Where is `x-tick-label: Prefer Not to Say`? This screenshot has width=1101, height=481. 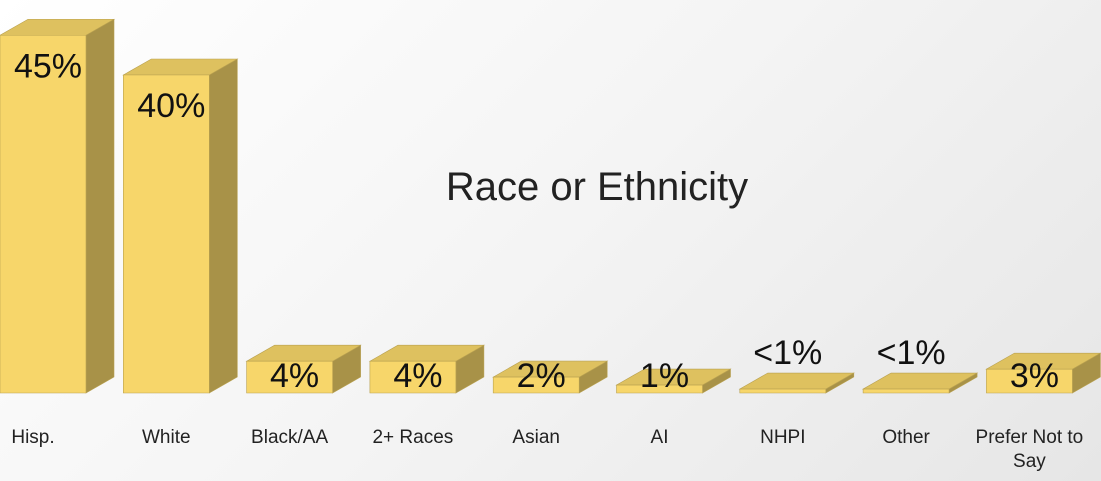 x-tick-label: Prefer Not to Say is located at coordinates (1029, 449).